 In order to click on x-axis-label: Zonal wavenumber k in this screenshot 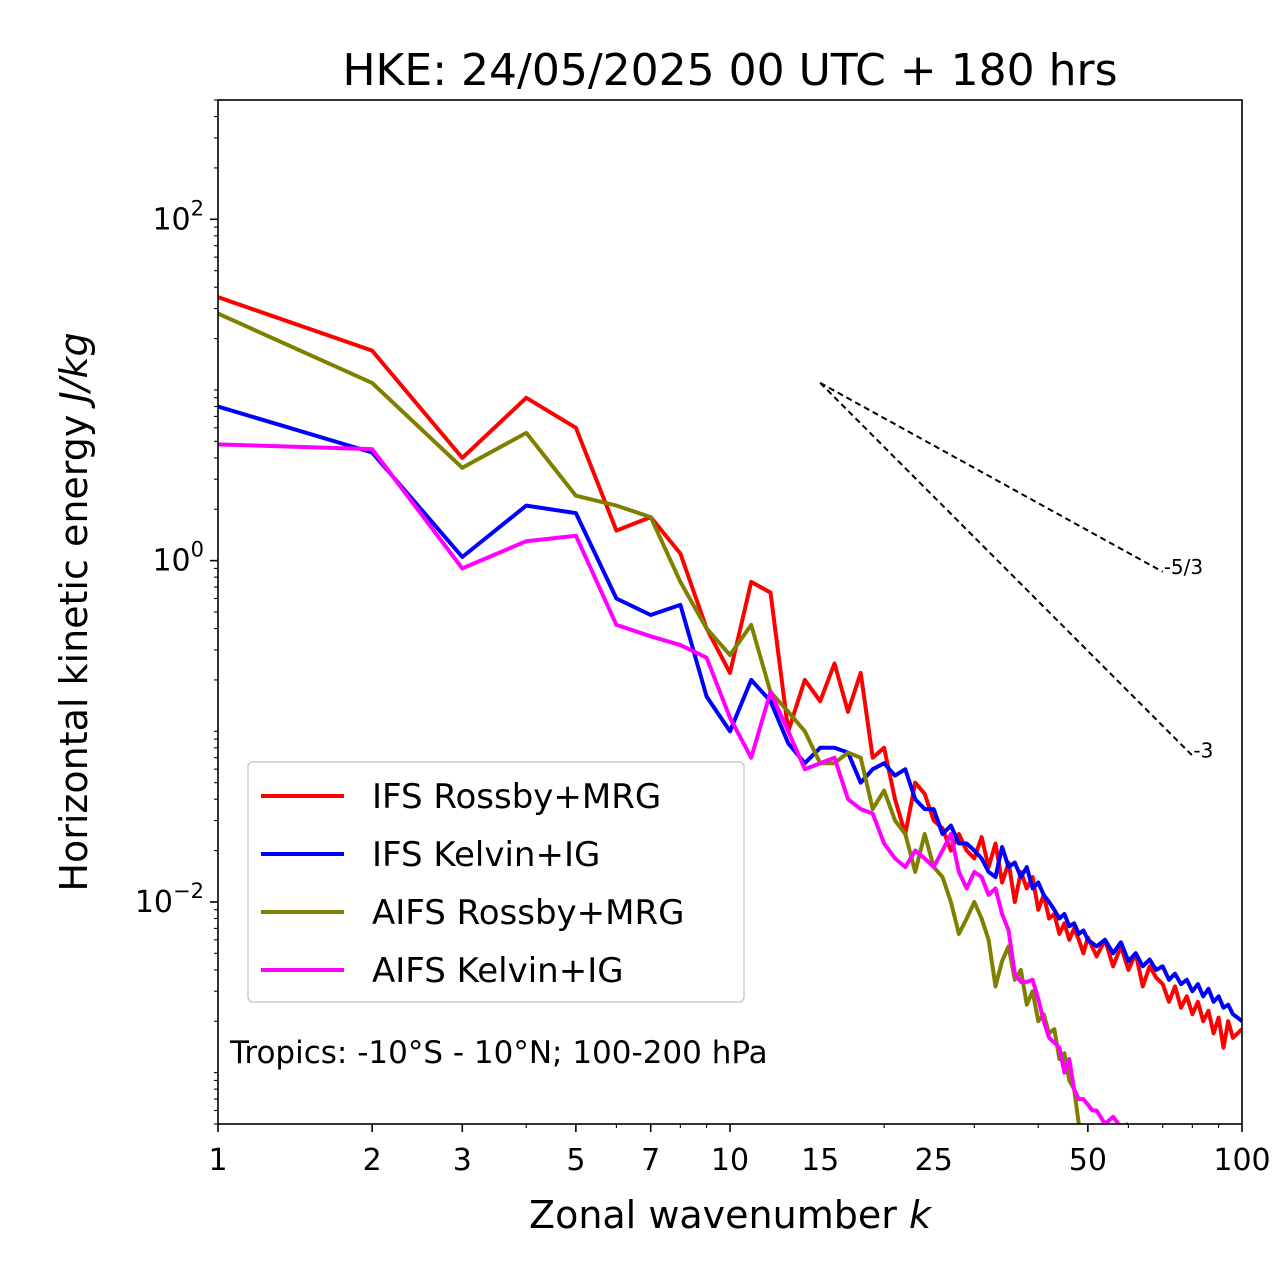, I will do `click(731, 1215)`.